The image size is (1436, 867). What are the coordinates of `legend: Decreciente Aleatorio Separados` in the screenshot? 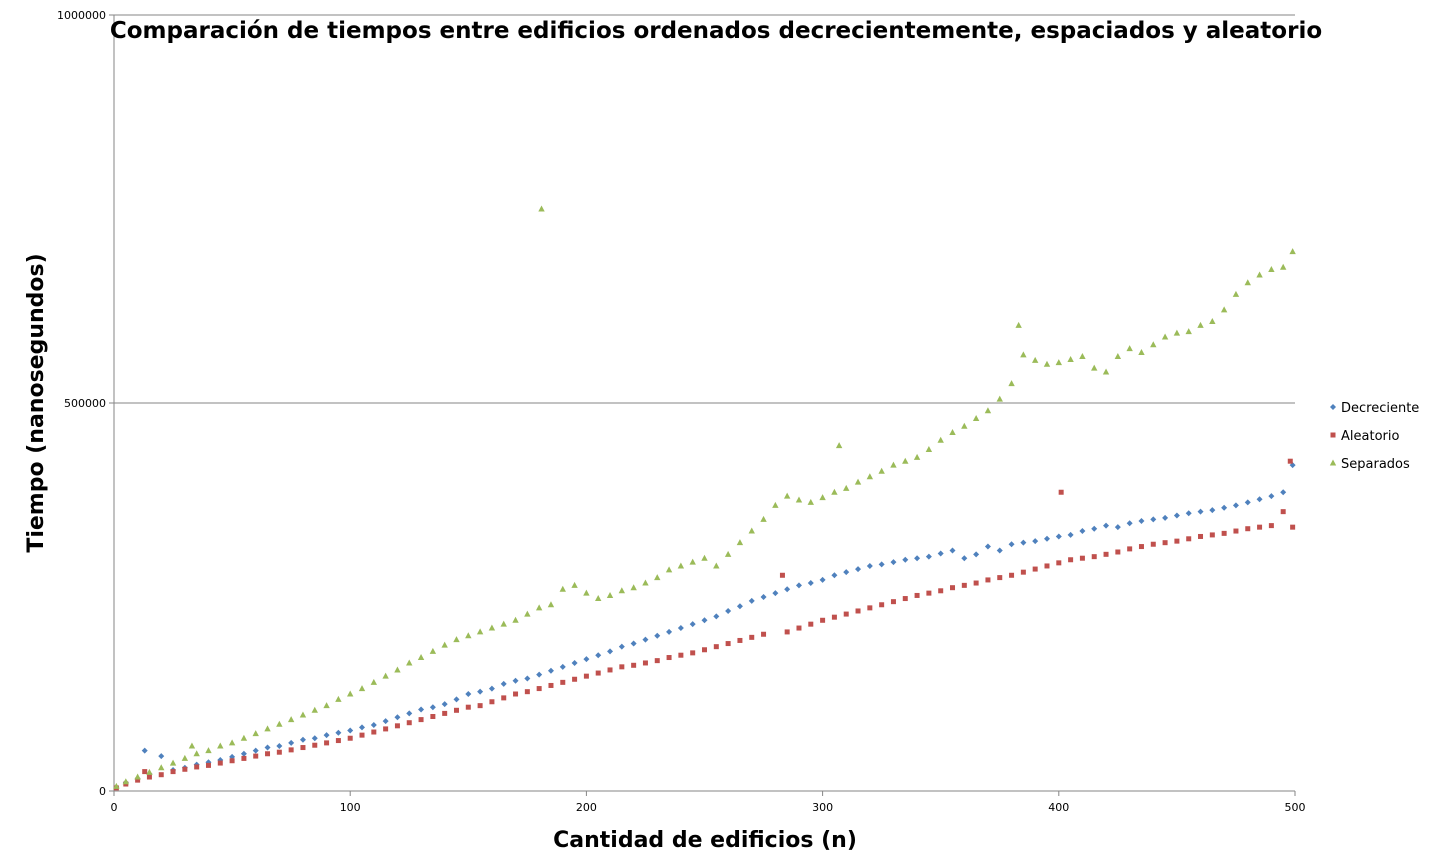 It's located at (1374, 436).